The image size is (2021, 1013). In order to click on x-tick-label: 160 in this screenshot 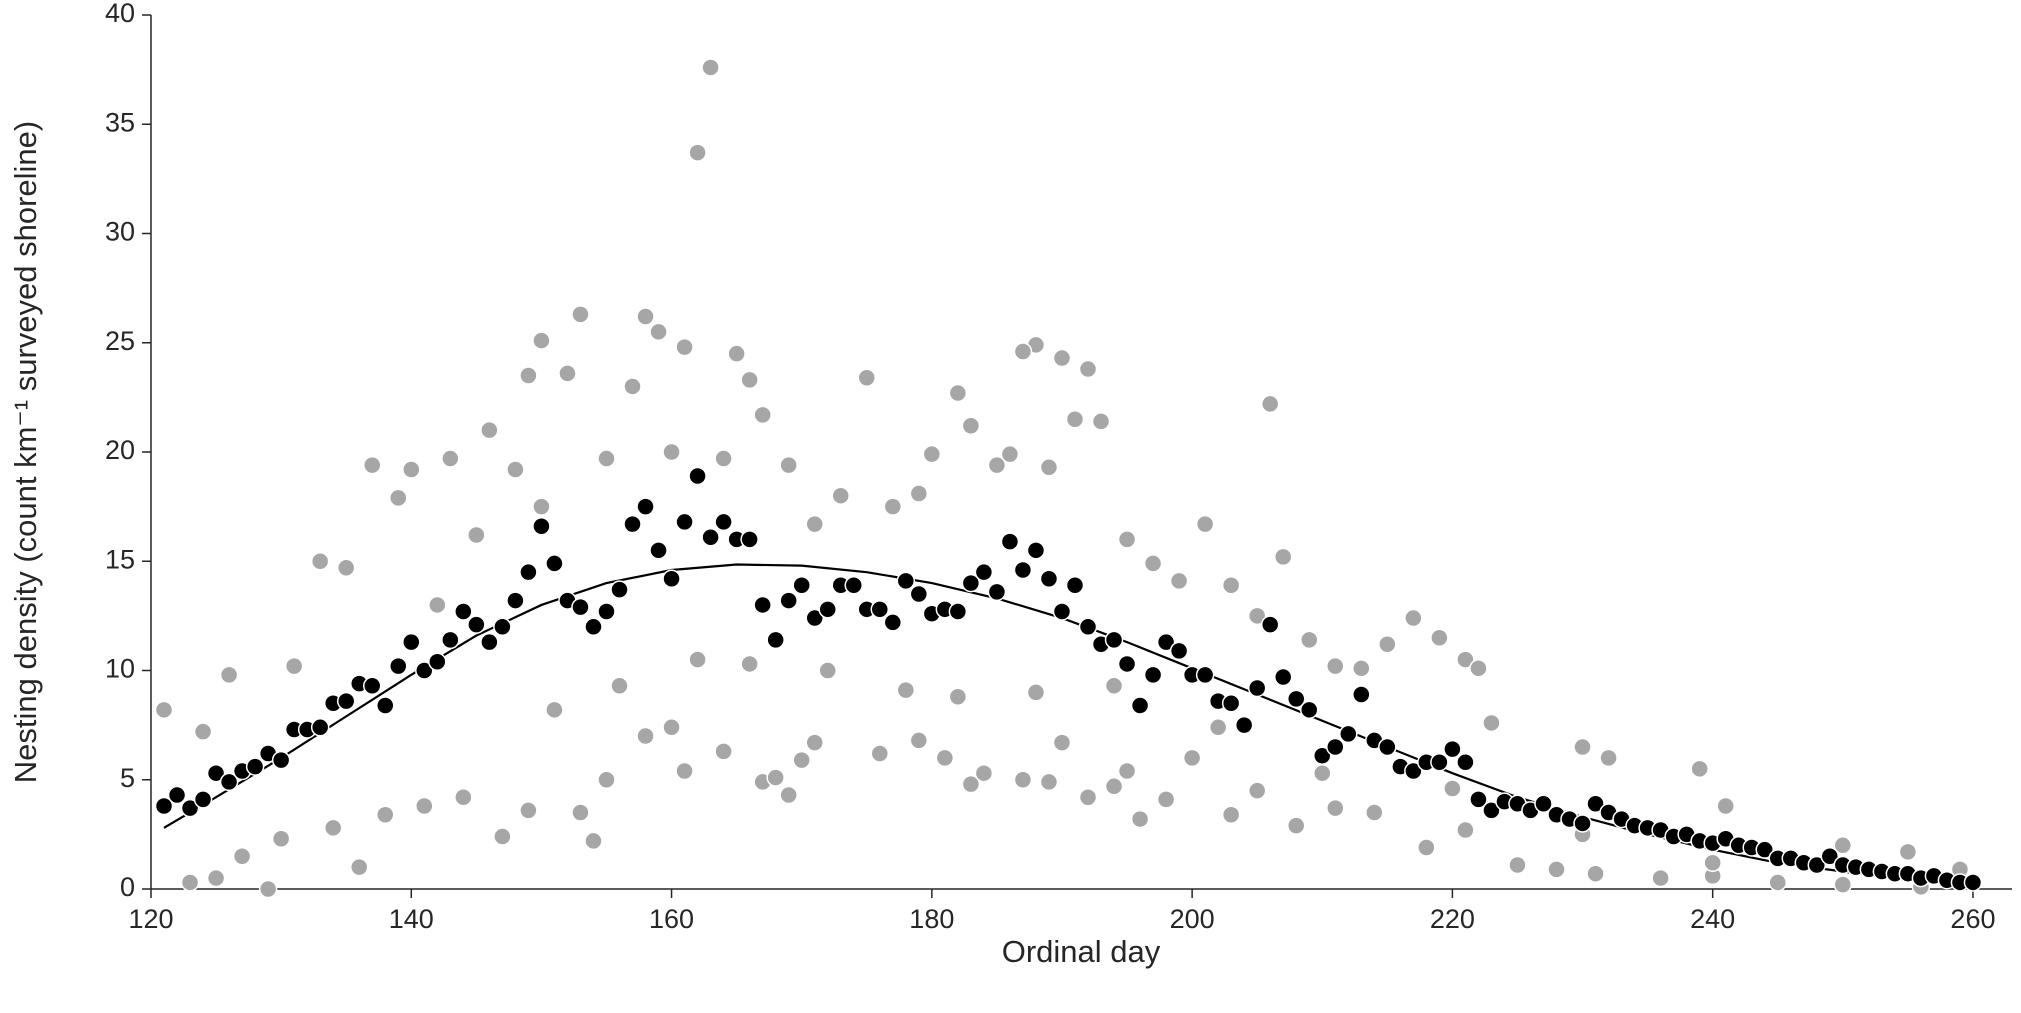, I will do `click(671, 919)`.